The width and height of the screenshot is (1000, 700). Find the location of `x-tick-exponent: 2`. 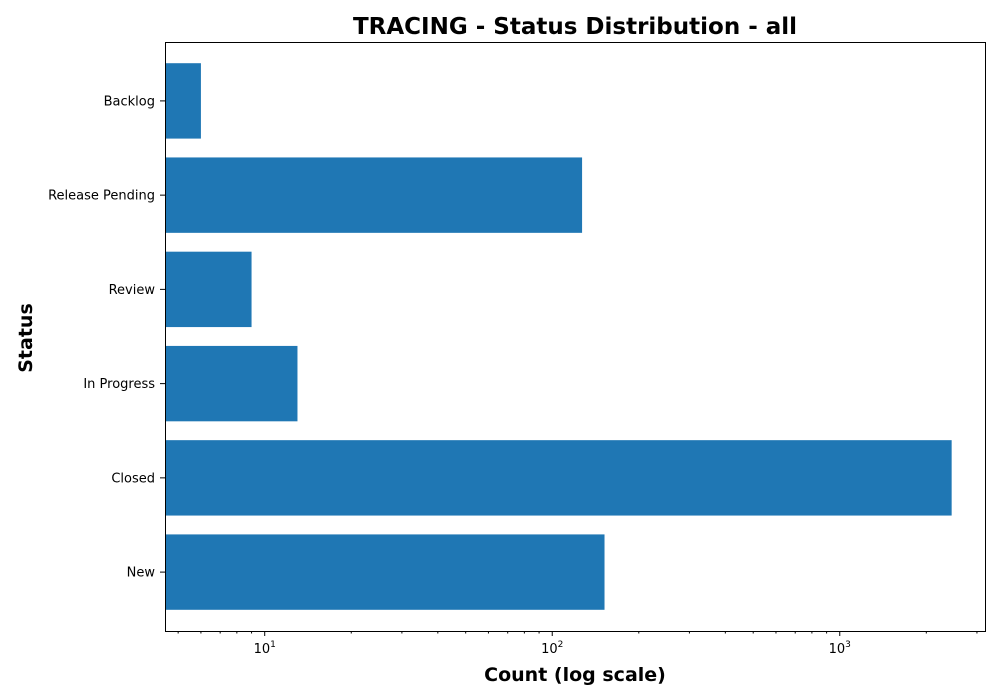

x-tick-exponent: 2 is located at coordinates (561, 645).